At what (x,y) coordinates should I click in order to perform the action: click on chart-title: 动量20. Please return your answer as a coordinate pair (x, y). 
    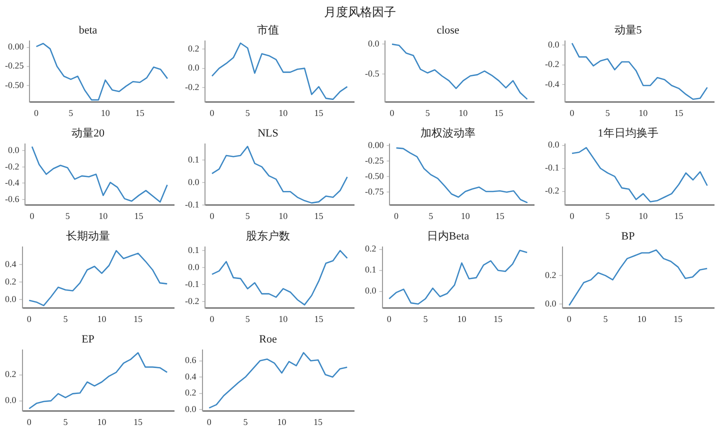
    Looking at the image, I should click on (88, 133).